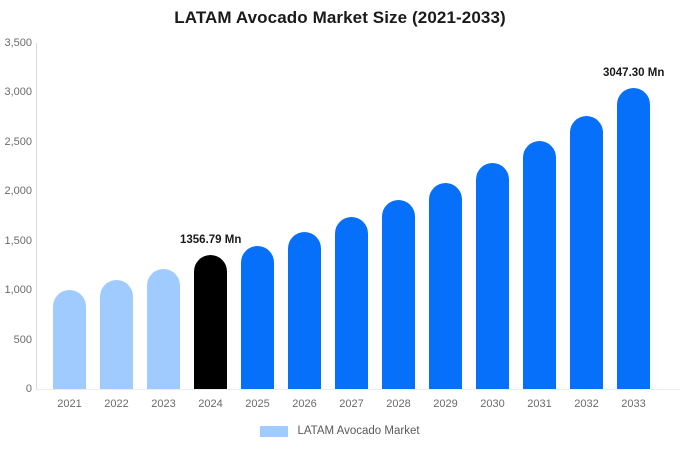  Describe the element at coordinates (633, 404) in the screenshot. I see `x-axis-tick-label: 2033` at that location.